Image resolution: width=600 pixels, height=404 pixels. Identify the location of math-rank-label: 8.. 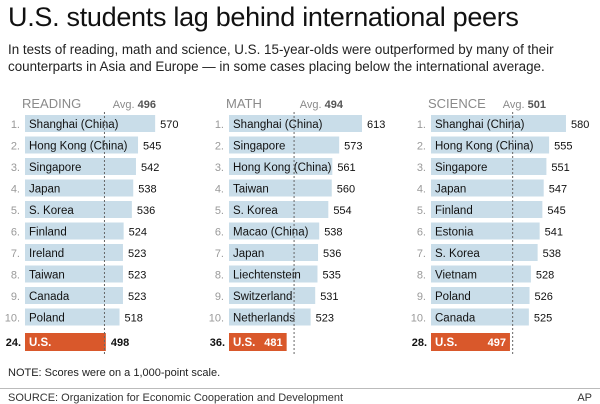
(219, 276).